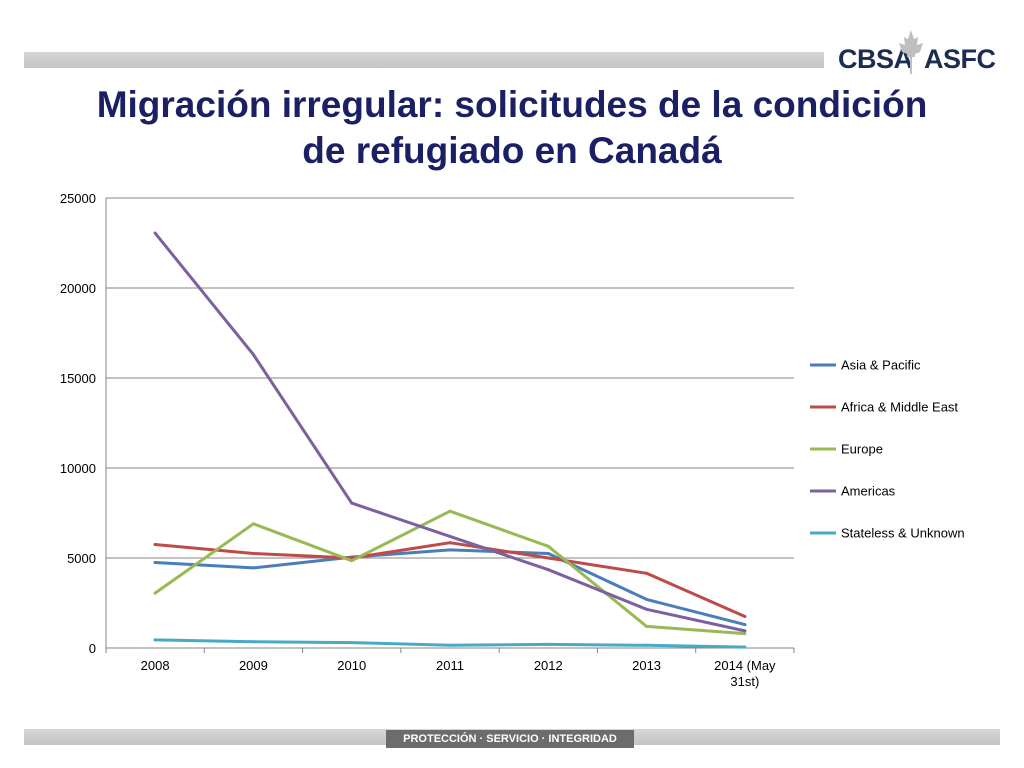 Image resolution: width=1024 pixels, height=768 pixels. Describe the element at coordinates (745, 673) in the screenshot. I see `x-tick-label: 2014 (May 31st)` at that location.